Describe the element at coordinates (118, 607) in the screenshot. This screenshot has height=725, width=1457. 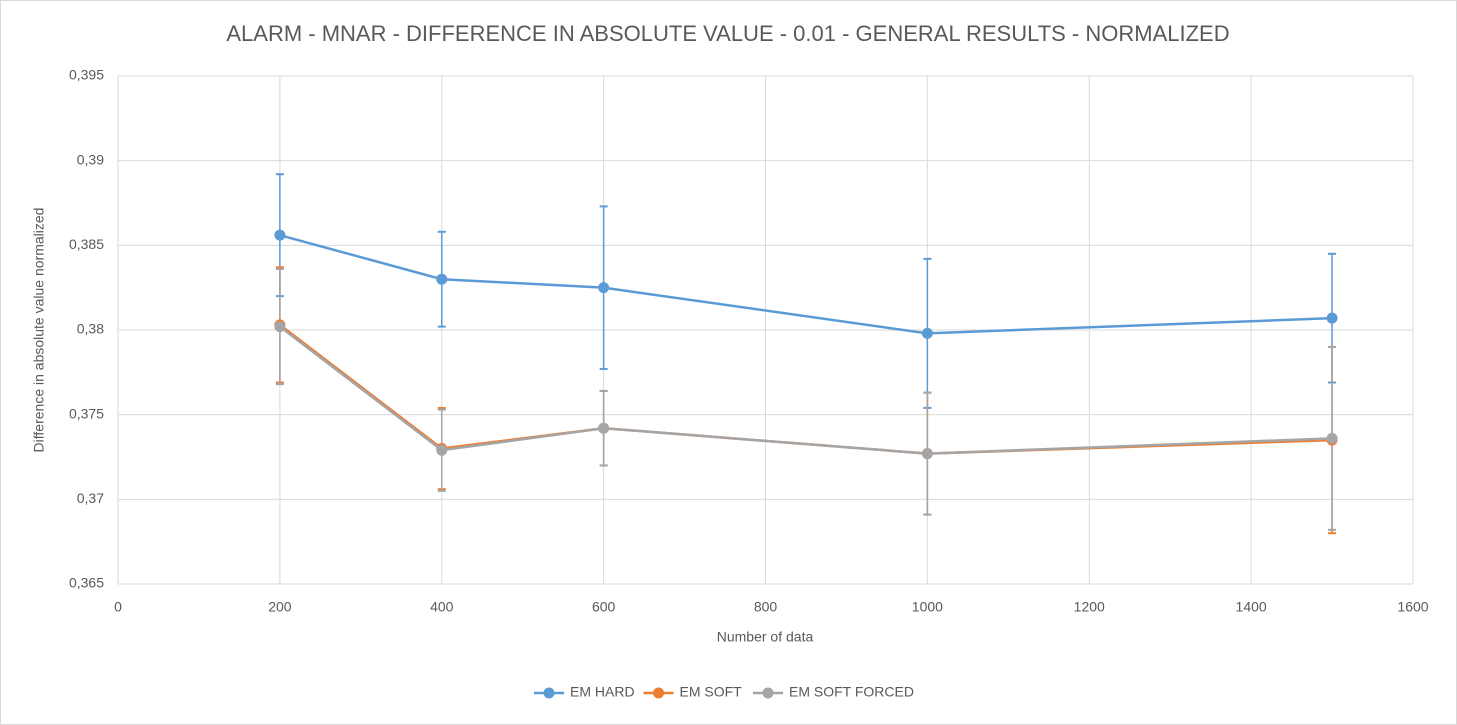
I see `x-tick-label: 0` at that location.